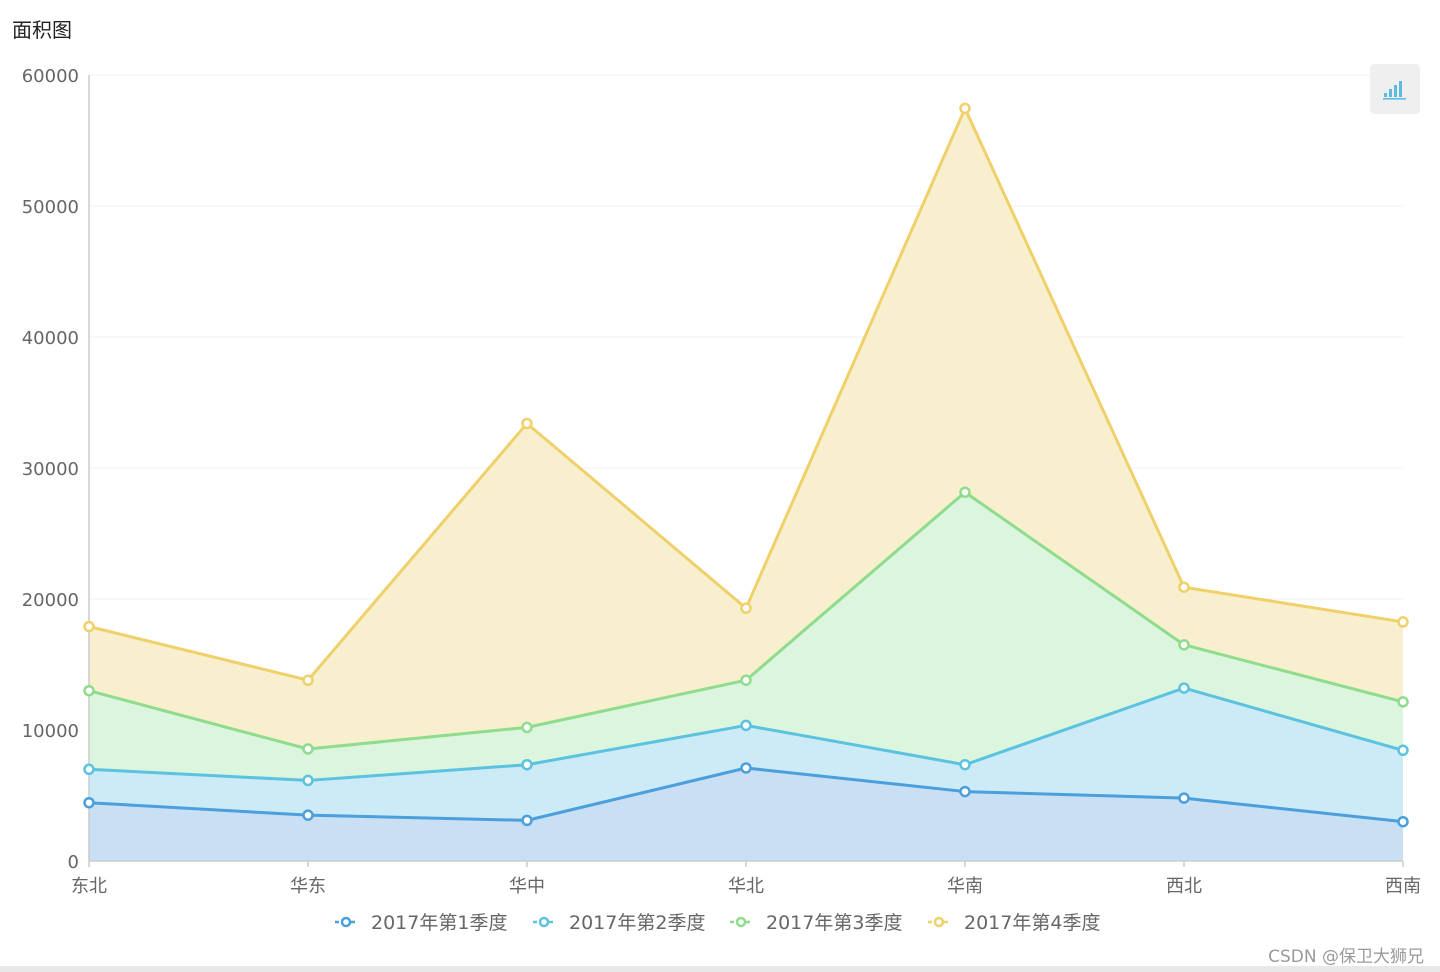 Image resolution: width=1440 pixels, height=972 pixels. I want to click on y-tick-label: 20000, so click(50, 600).